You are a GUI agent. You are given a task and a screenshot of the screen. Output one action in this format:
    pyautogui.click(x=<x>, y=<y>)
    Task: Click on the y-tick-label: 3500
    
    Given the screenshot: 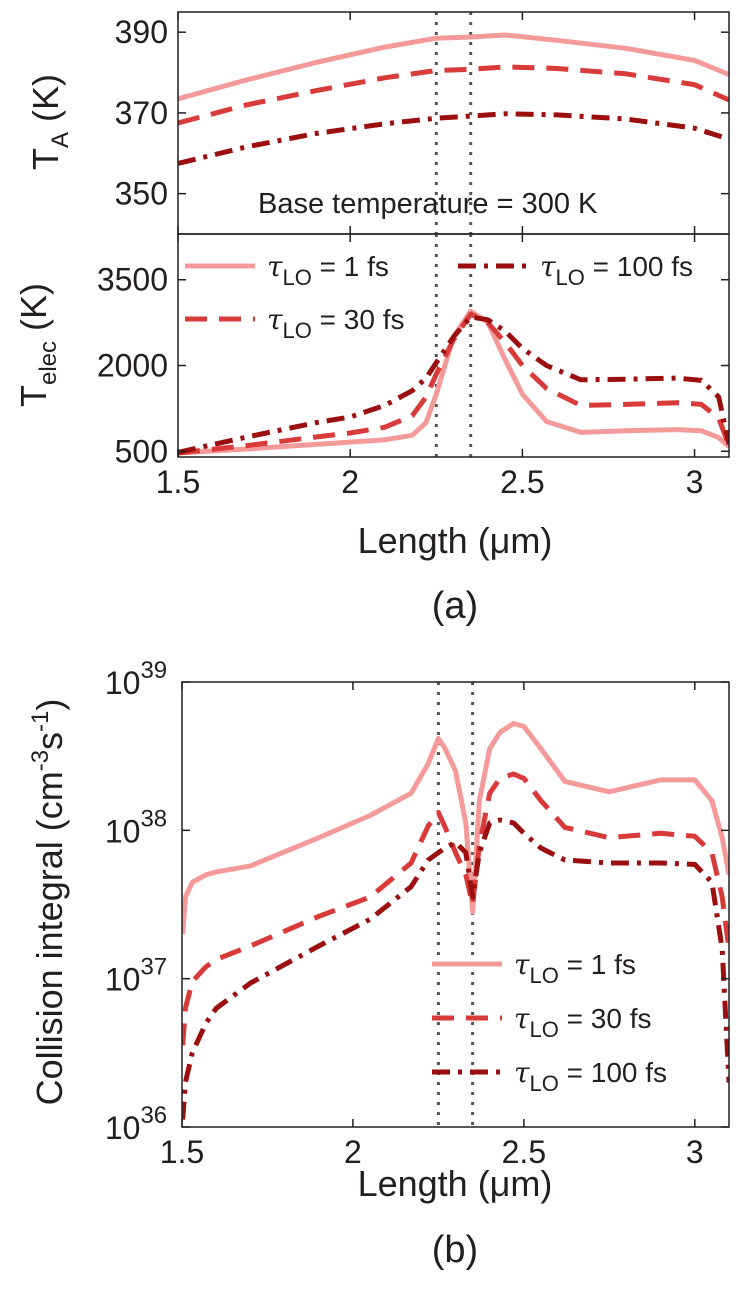 What is the action you would take?
    pyautogui.click(x=132, y=280)
    